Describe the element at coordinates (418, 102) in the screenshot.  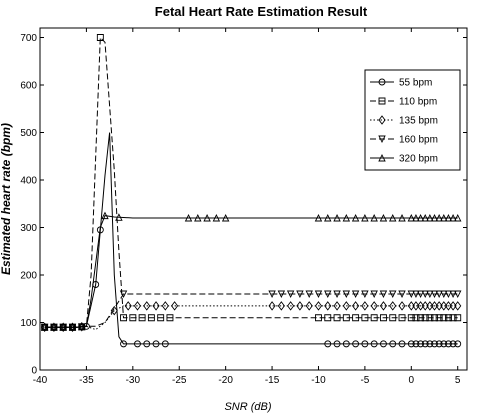
I see `legend-label: 110 bpm` at that location.